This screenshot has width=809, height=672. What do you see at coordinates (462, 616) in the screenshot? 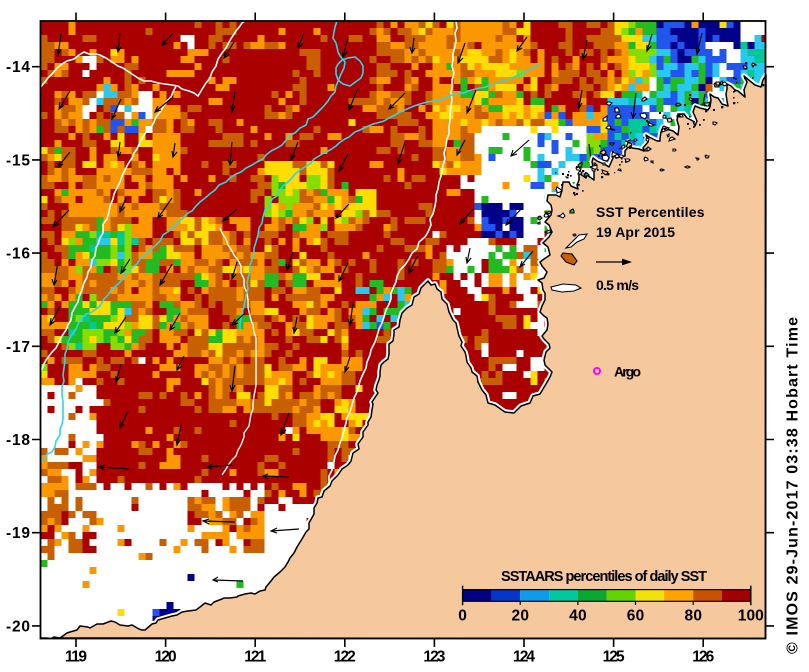
I see `svg-text: 0` at bounding box center [462, 616].